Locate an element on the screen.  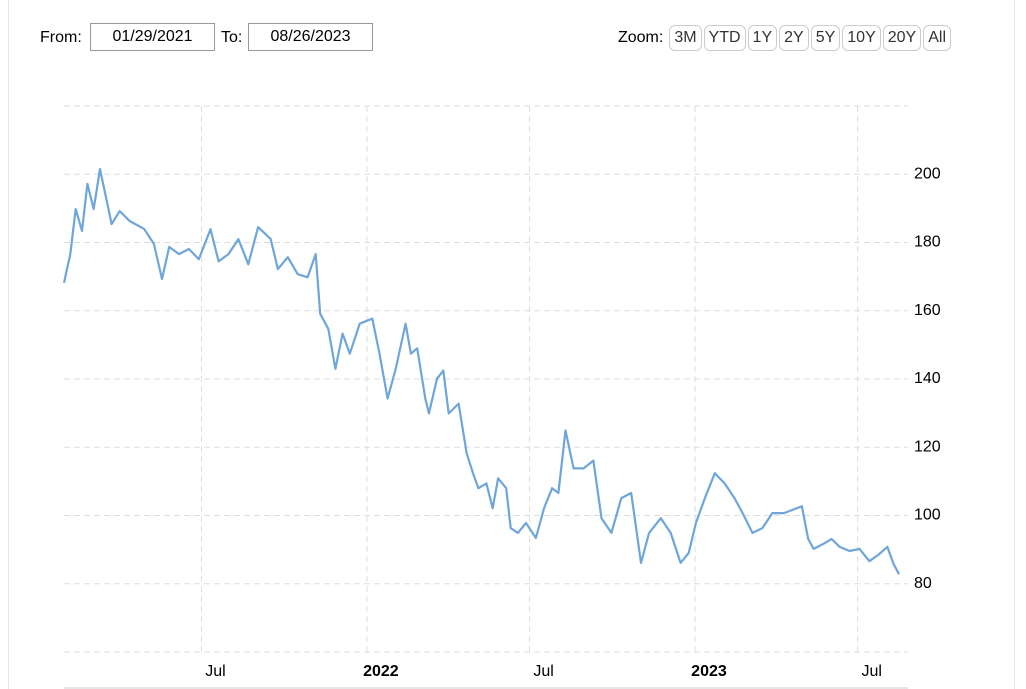
x-tick-label: 2022 is located at coordinates (381, 671).